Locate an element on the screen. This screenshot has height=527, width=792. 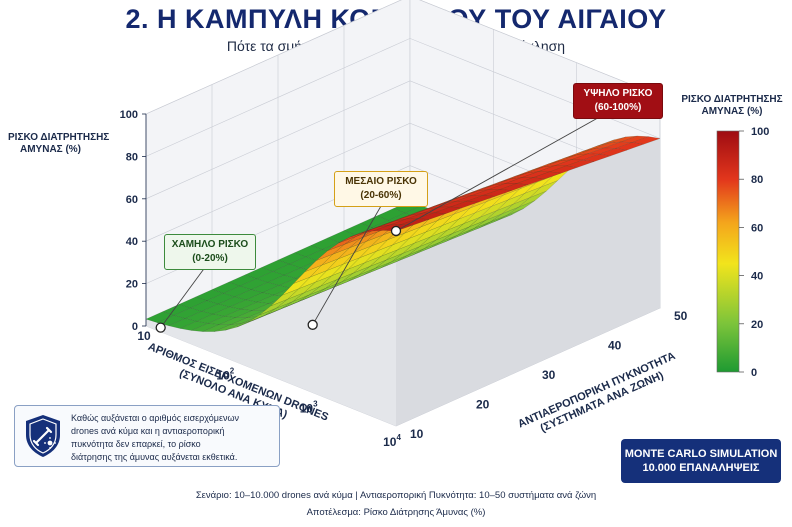
x-tick-exponent: 4 is located at coordinates (398, 437).